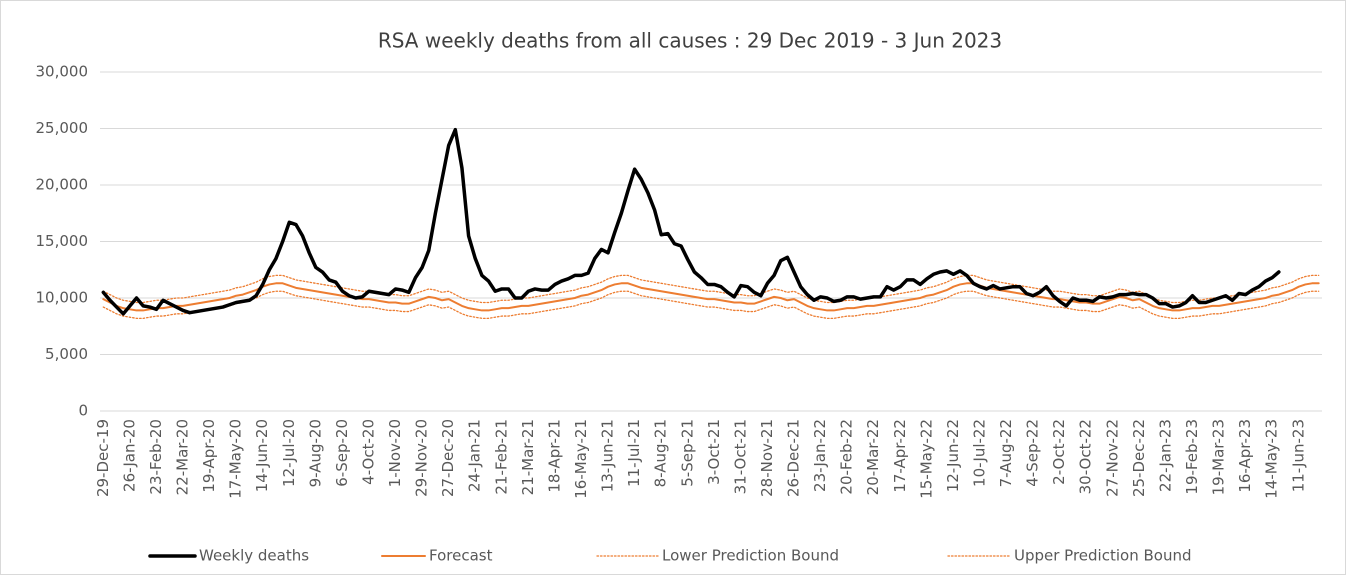 Image resolution: width=1346 pixels, height=575 pixels. I want to click on x-tick-label: 2-Oct-22, so click(1059, 452).